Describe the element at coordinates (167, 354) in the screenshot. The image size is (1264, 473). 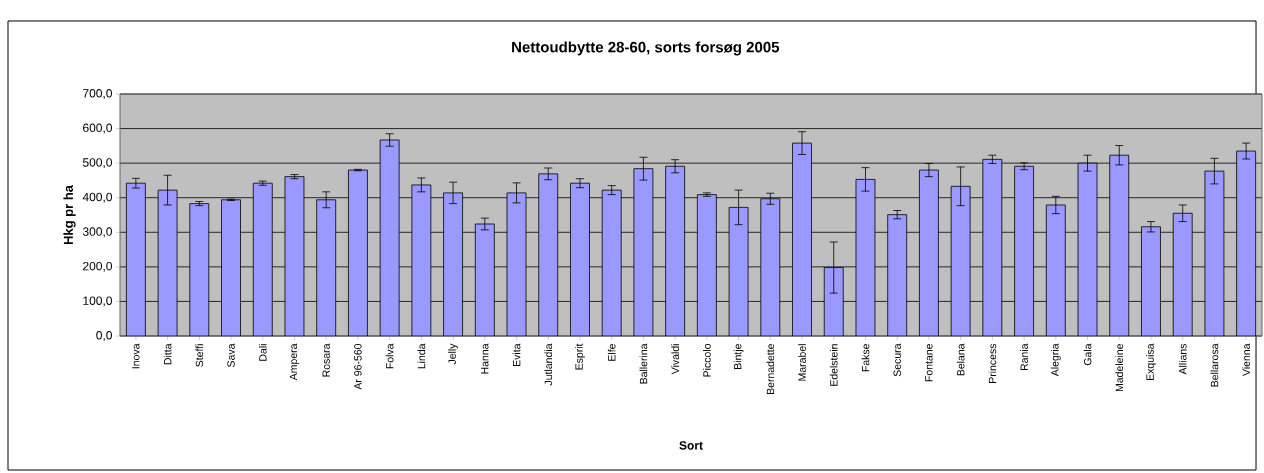
I see `x-tick-label: Ditta` at that location.